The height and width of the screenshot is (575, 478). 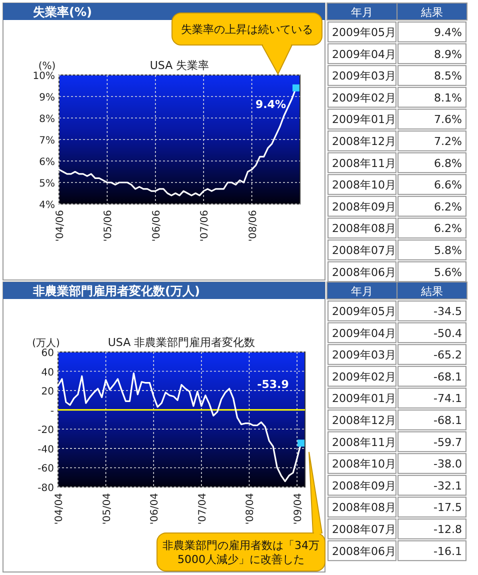 I want to click on x-tick-label: '07/06, so click(x=205, y=226).